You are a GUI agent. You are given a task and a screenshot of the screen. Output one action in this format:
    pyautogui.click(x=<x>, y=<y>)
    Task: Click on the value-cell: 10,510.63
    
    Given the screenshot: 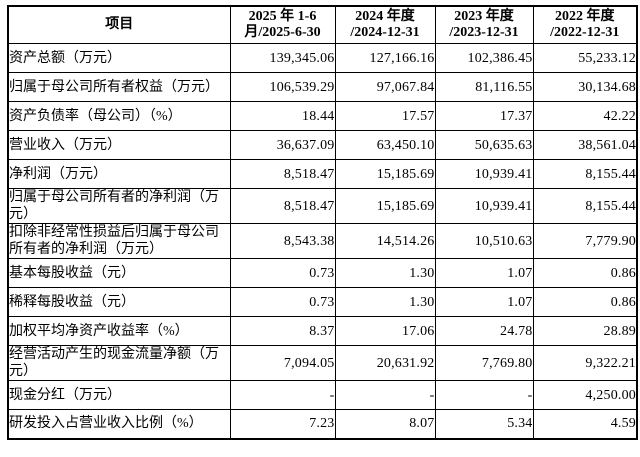 What is the action you would take?
    pyautogui.click(x=484, y=241)
    